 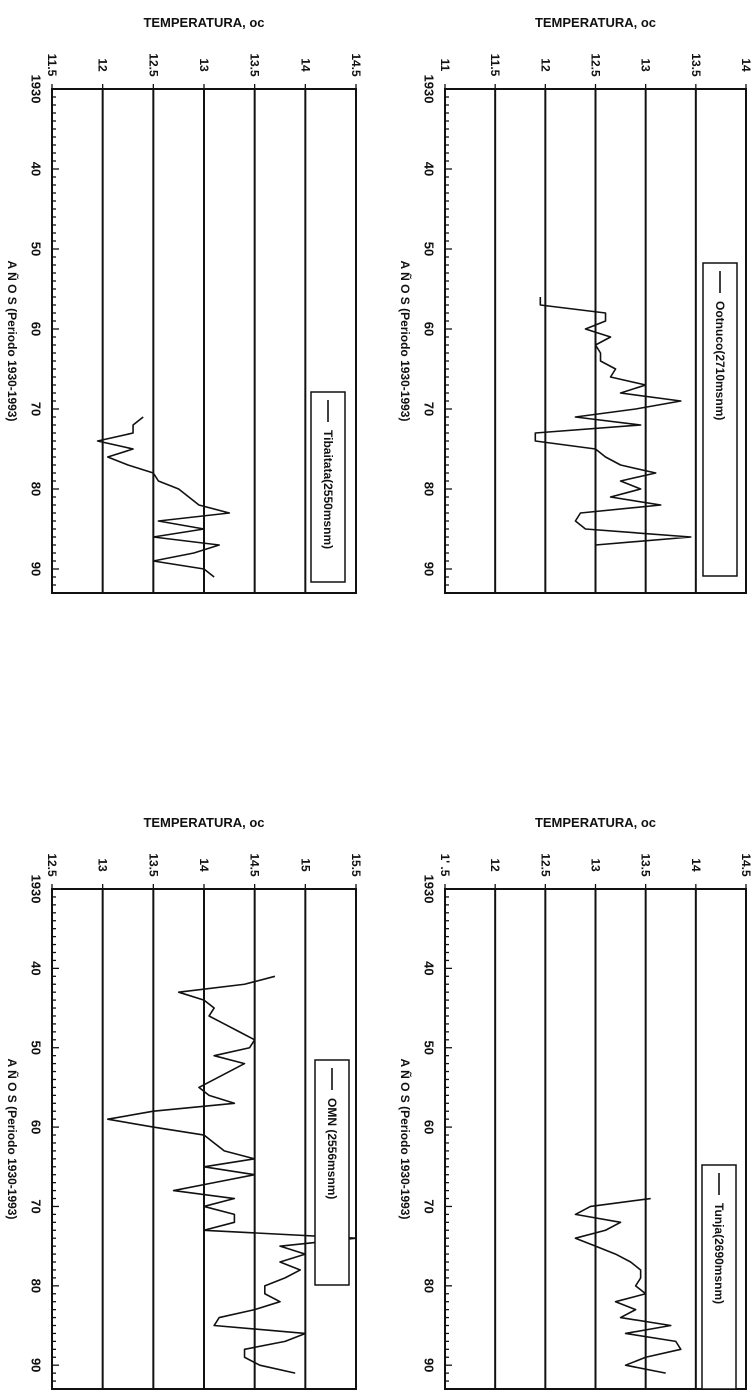 I want to click on legend-label: OMN (2556msnm), so click(x=332, y=1148).